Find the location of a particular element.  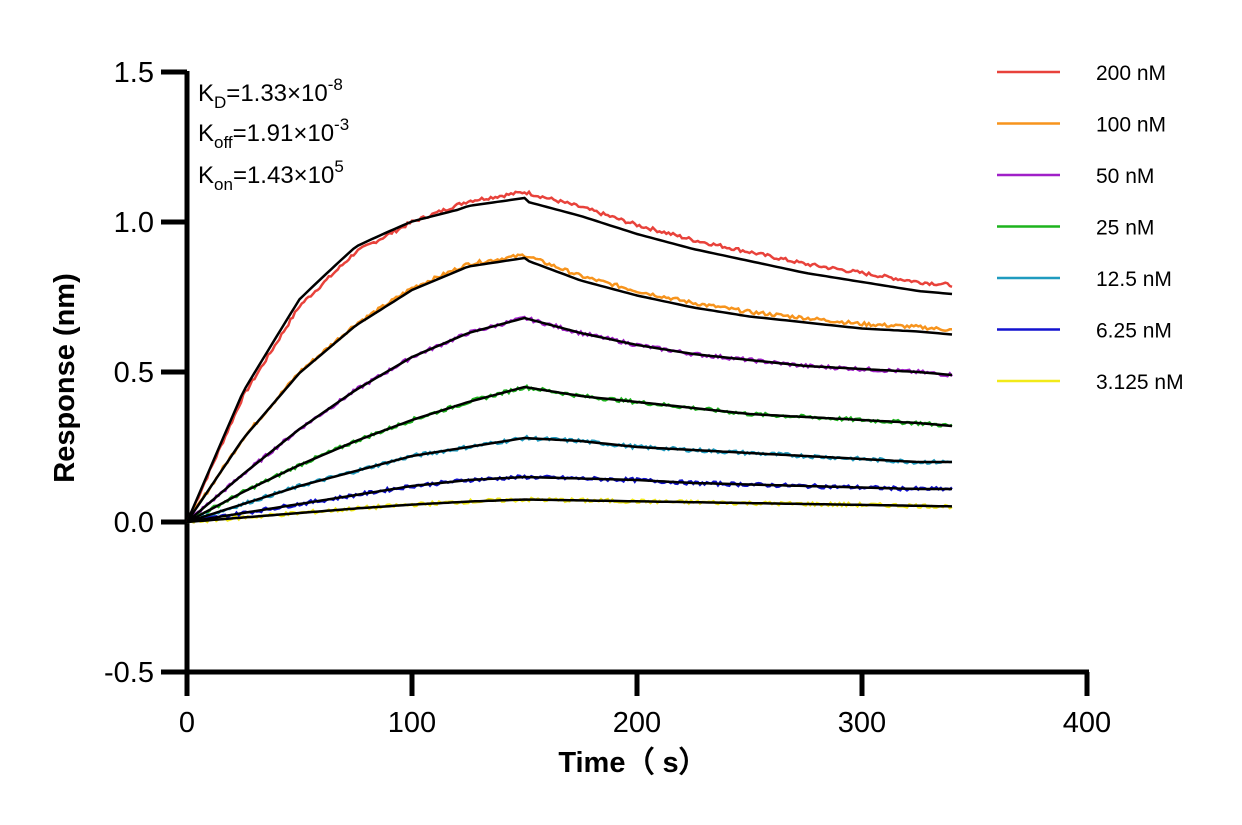

y-ticks: -0.5 0.0 0.5 1.0 1.5 is located at coordinates (145, 373).